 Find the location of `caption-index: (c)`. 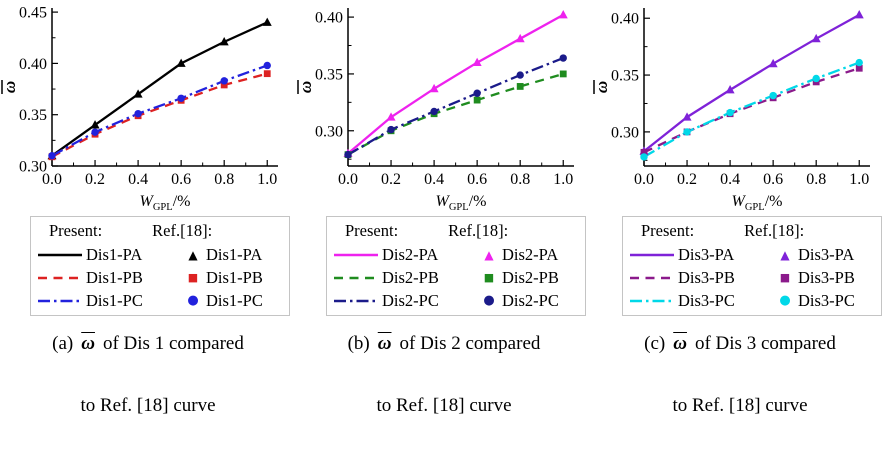

caption-index: (c) is located at coordinates (655, 343).